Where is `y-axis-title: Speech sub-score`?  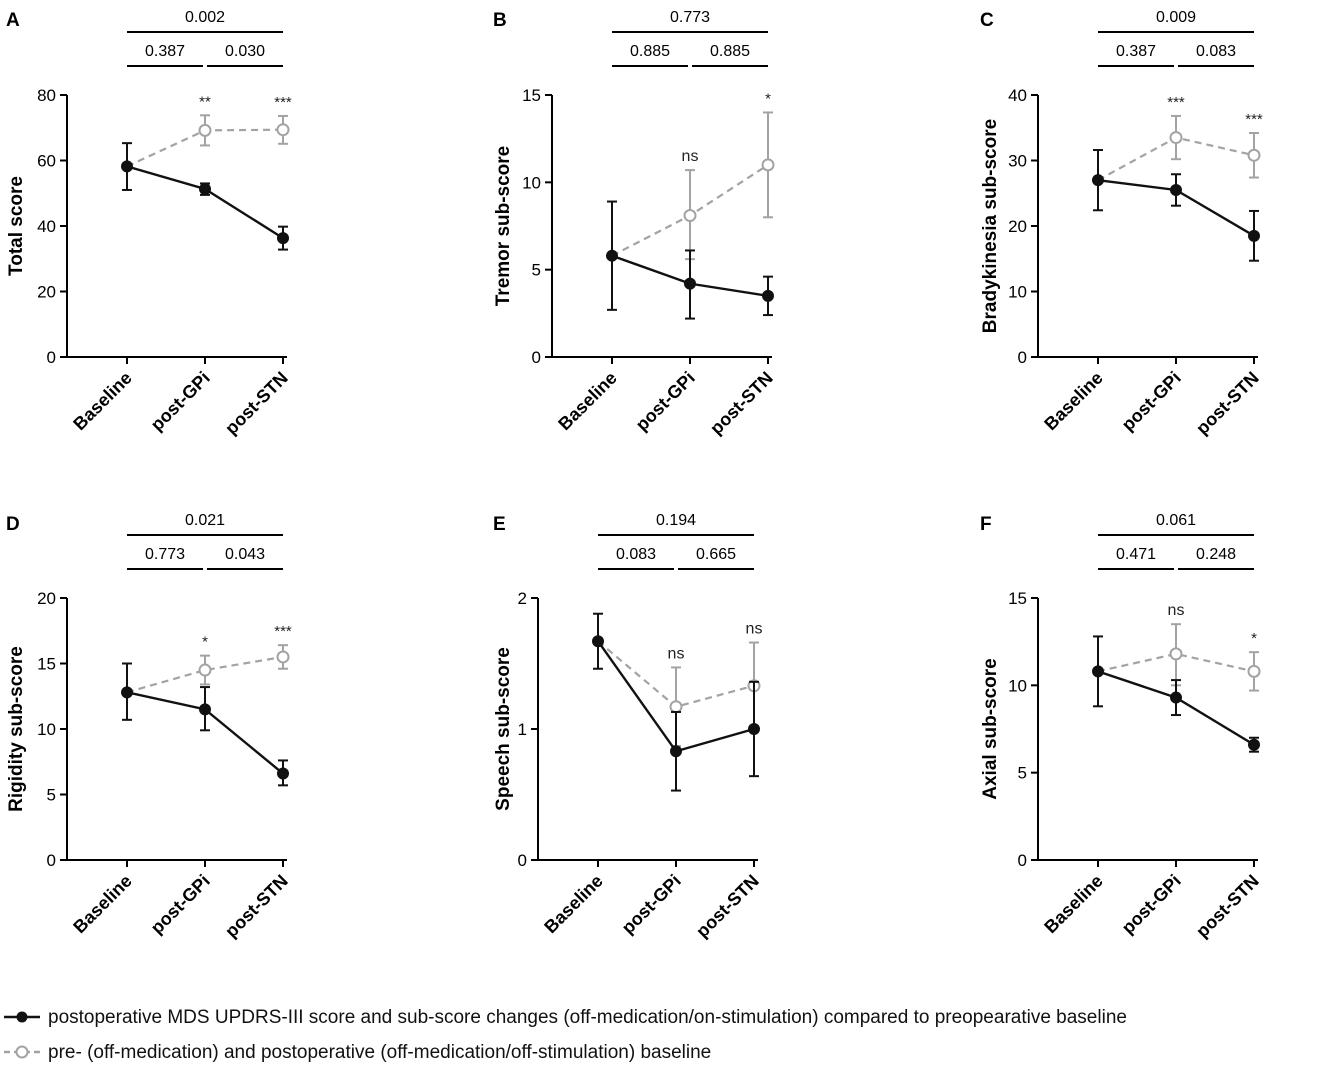
y-axis-title: Speech sub-score is located at coordinates (503, 729).